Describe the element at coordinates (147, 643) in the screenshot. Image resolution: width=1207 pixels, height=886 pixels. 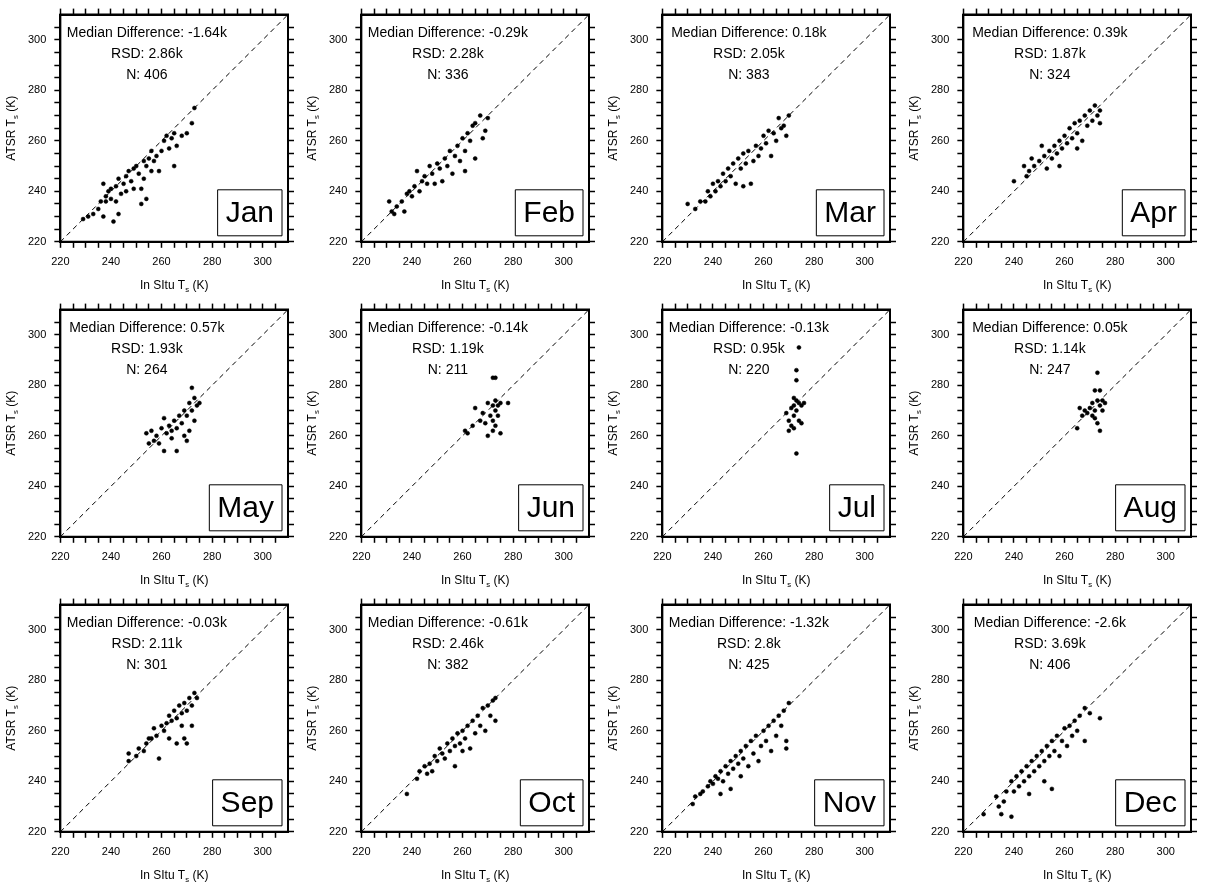
I see `annotation: RSD: 2.11k` at that location.